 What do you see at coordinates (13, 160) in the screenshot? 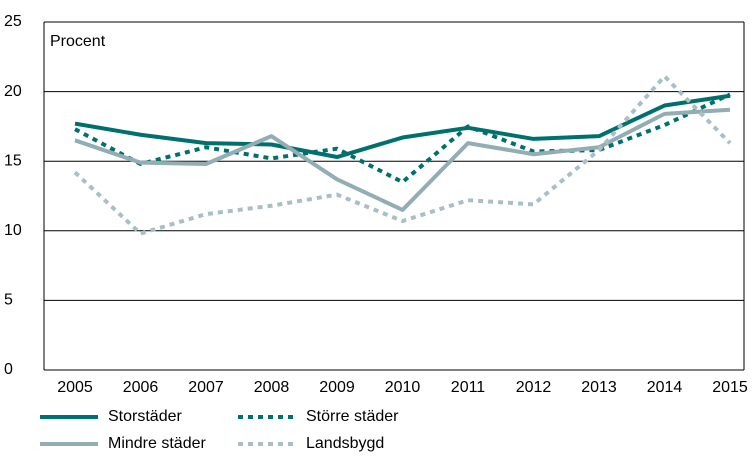
I see `y-tick-label: 15` at bounding box center [13, 160].